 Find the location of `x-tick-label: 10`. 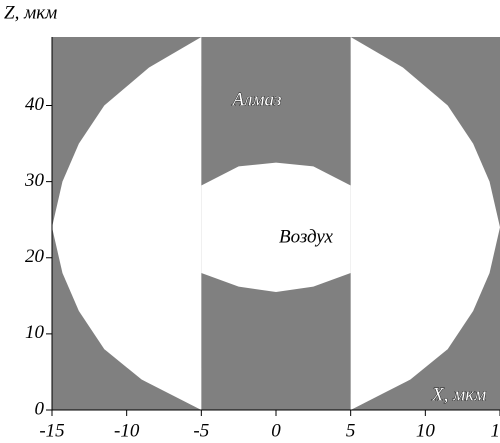

x-tick-label: 10 is located at coordinates (426, 430).